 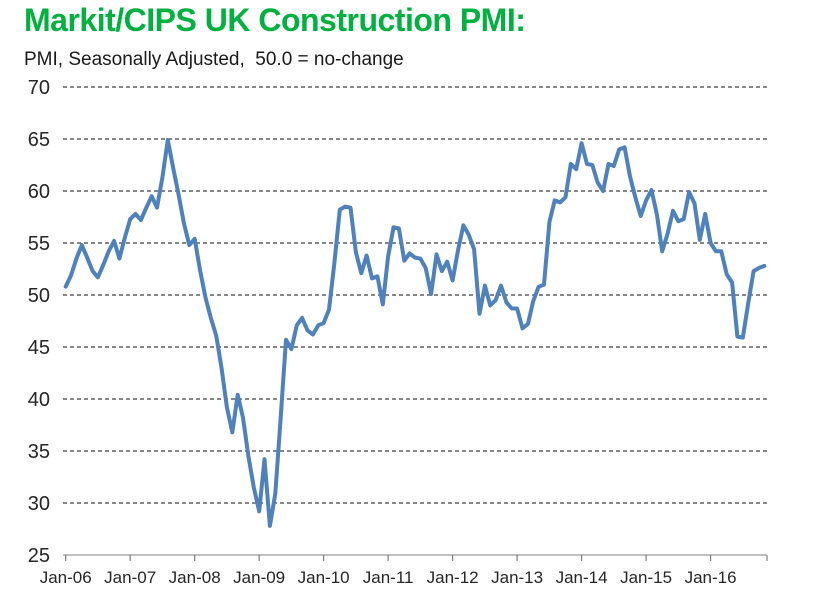 What do you see at coordinates (39, 348) in the screenshot?
I see `y-axis-label-45: 45` at bounding box center [39, 348].